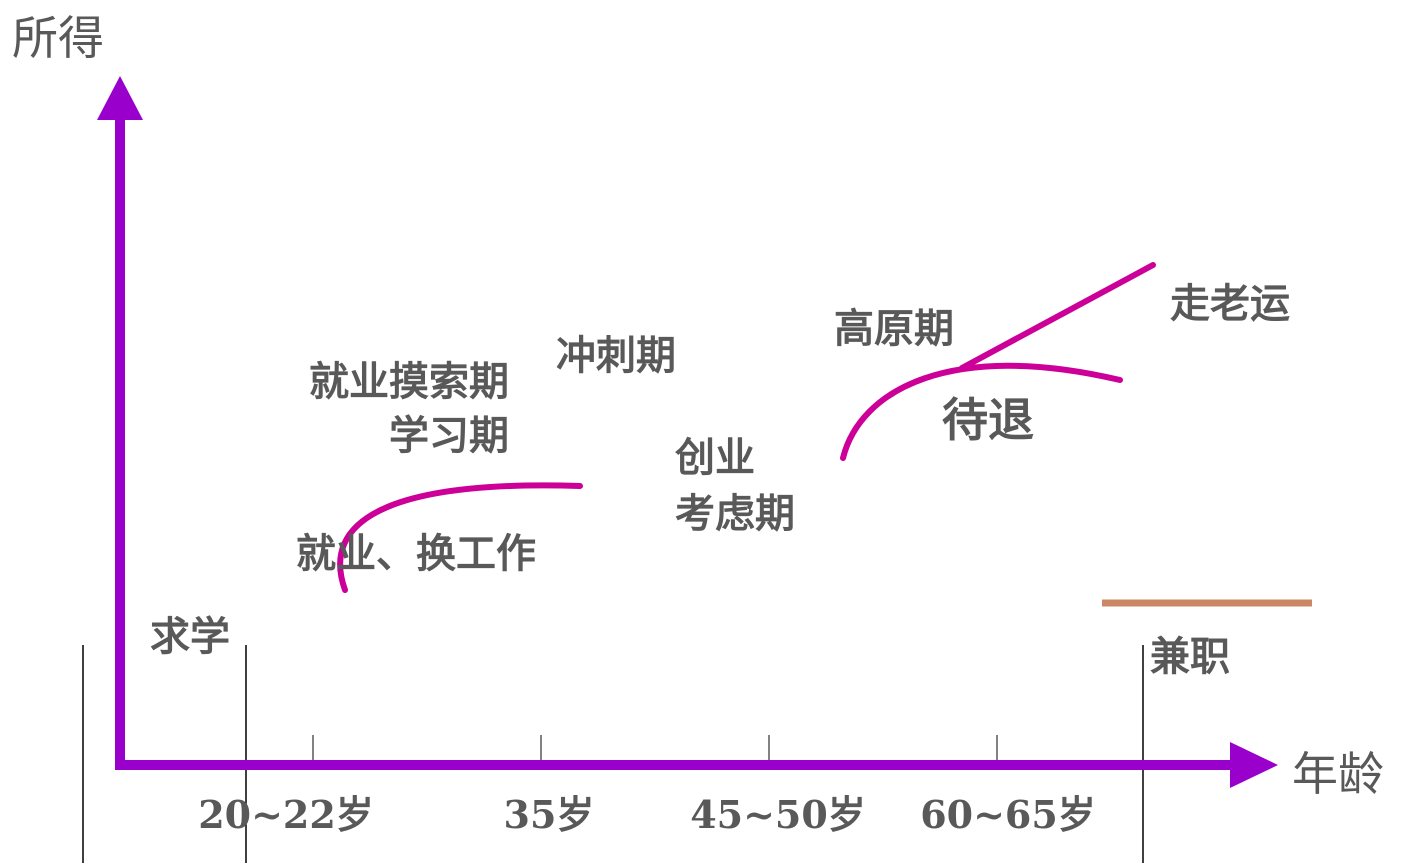 This screenshot has height=863, width=1405. I want to click on stage-label-job-change: 就业、换工作, so click(416, 554).